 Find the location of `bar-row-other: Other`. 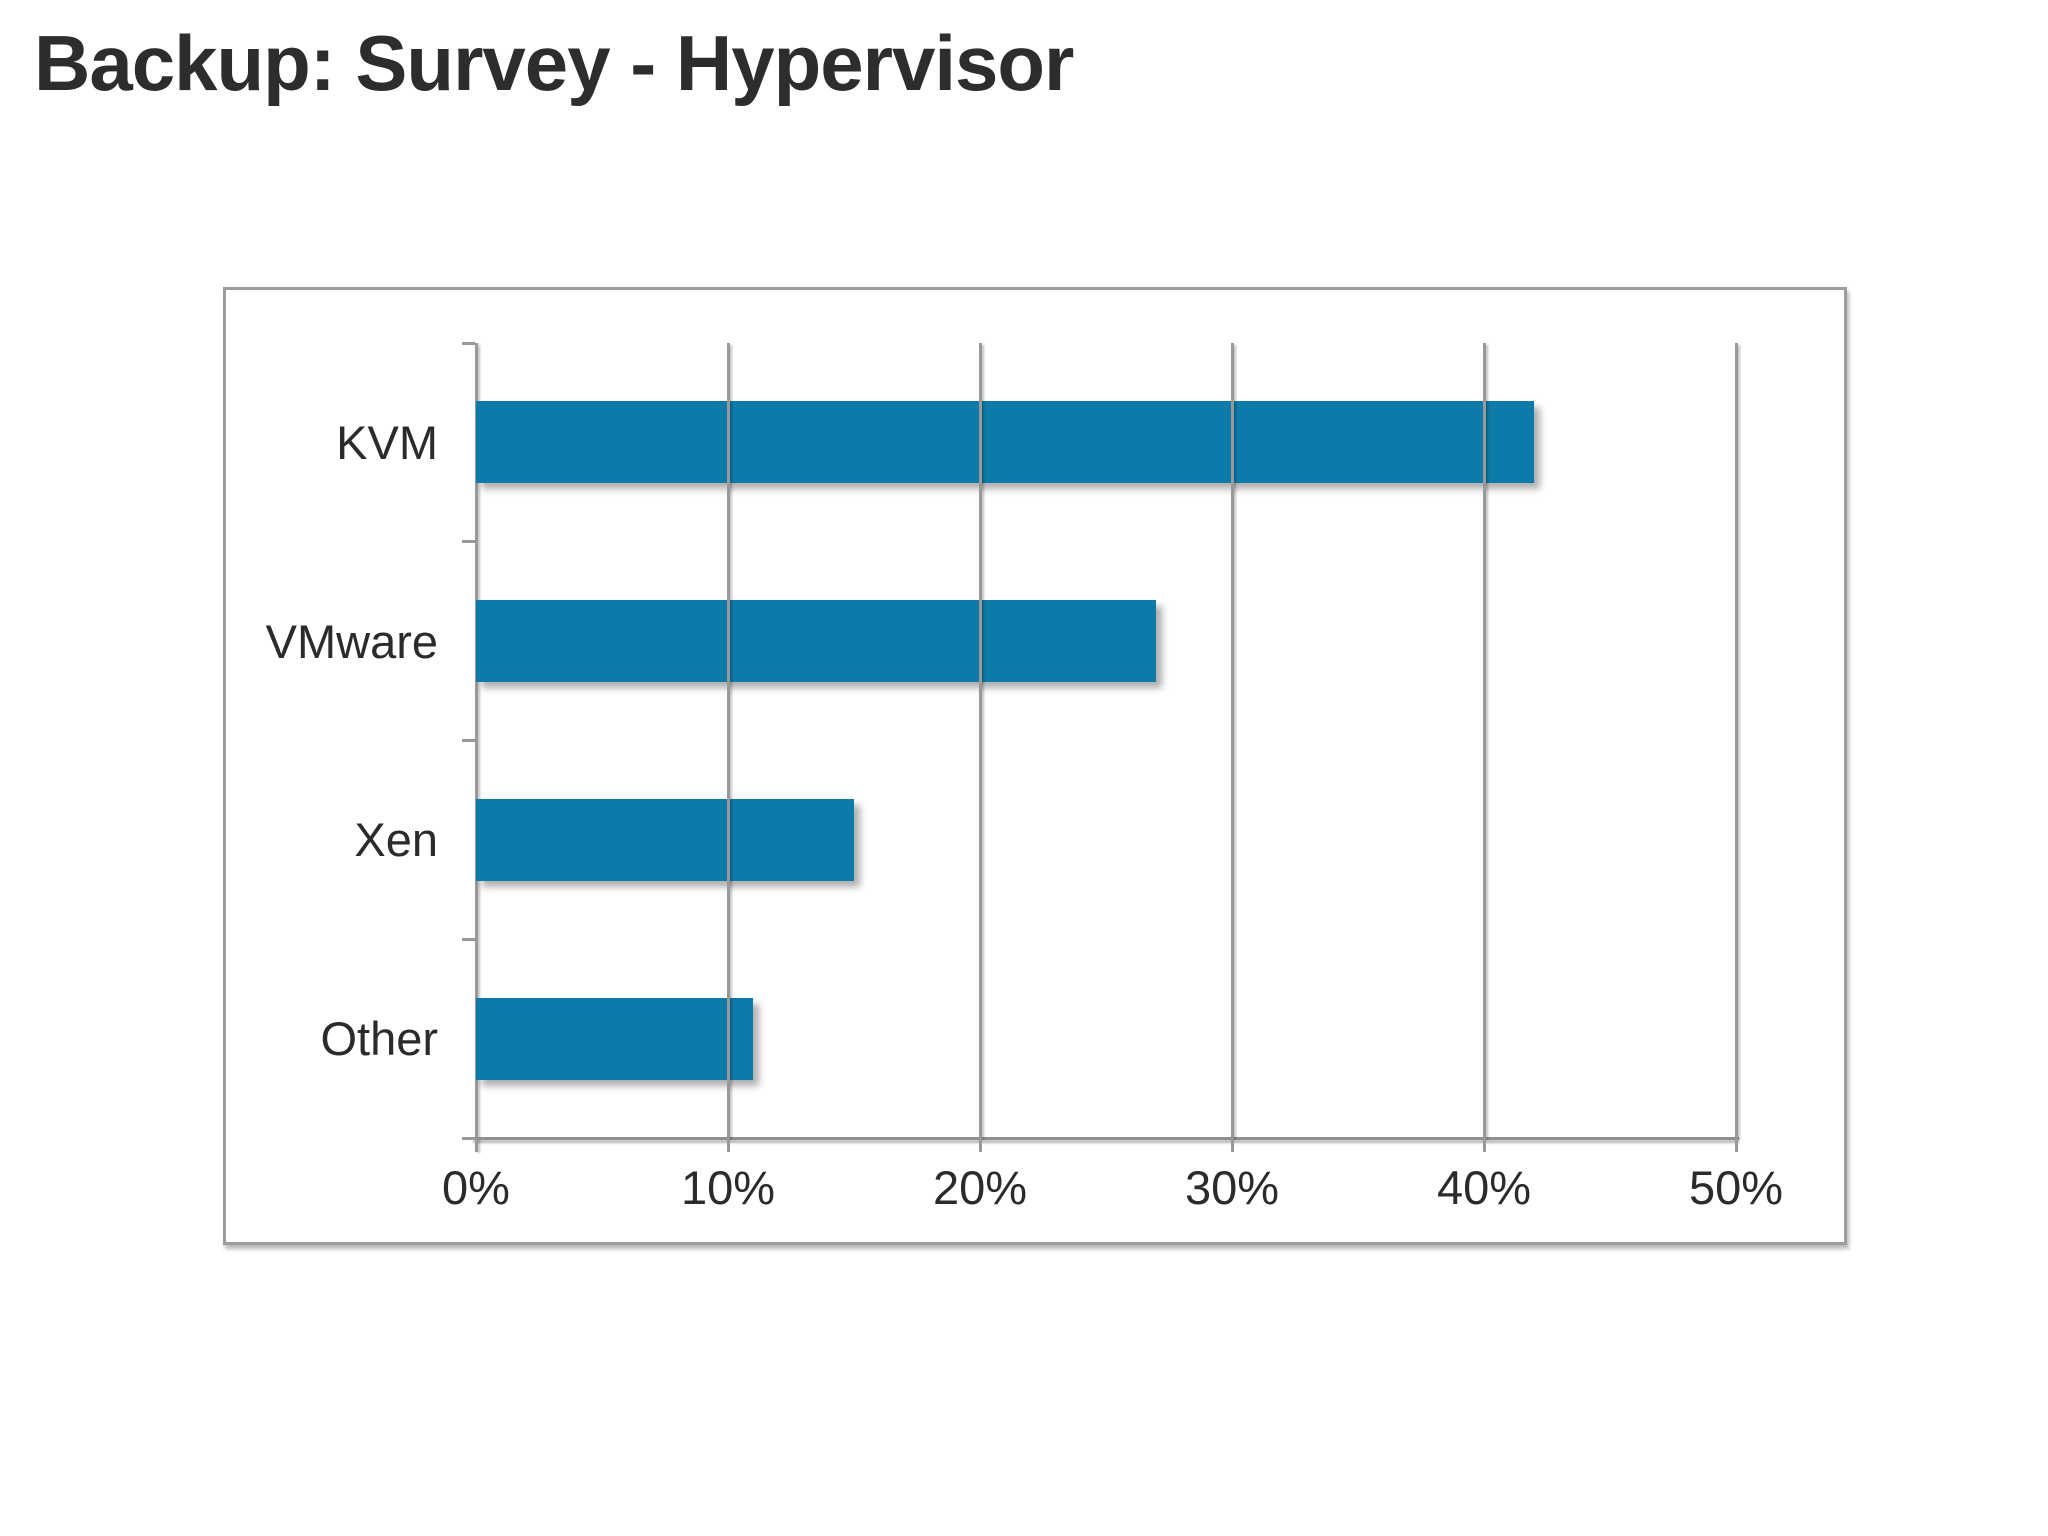

bar-row-other: Other is located at coordinates (1028, 1038).